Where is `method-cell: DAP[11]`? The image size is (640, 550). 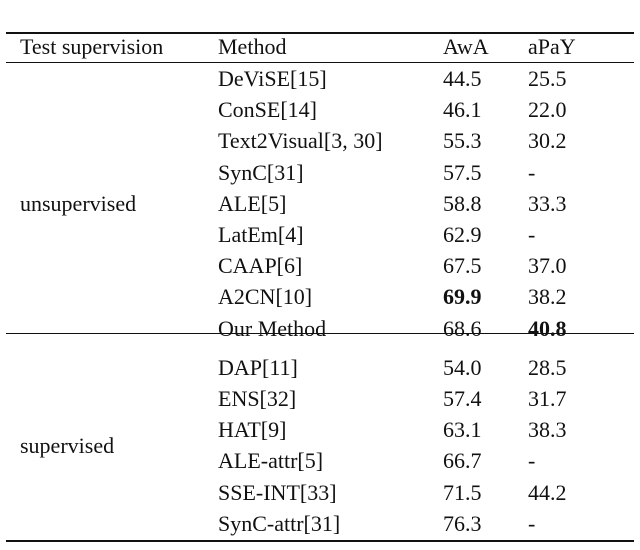
method-cell: DAP[11] is located at coordinates (258, 367).